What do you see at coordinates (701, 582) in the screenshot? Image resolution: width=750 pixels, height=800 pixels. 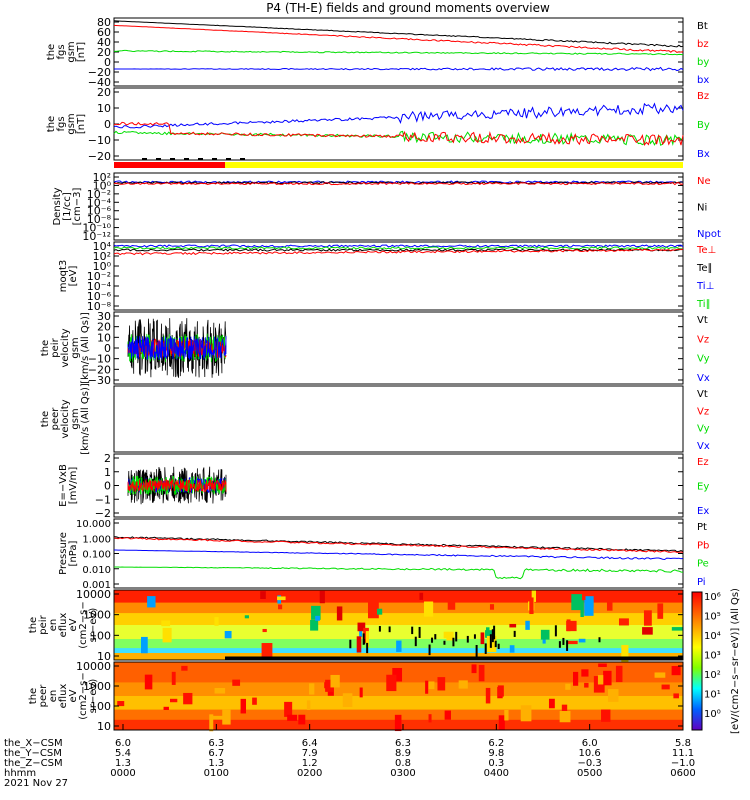 I see `legend-Pi: Pi` at bounding box center [701, 582].